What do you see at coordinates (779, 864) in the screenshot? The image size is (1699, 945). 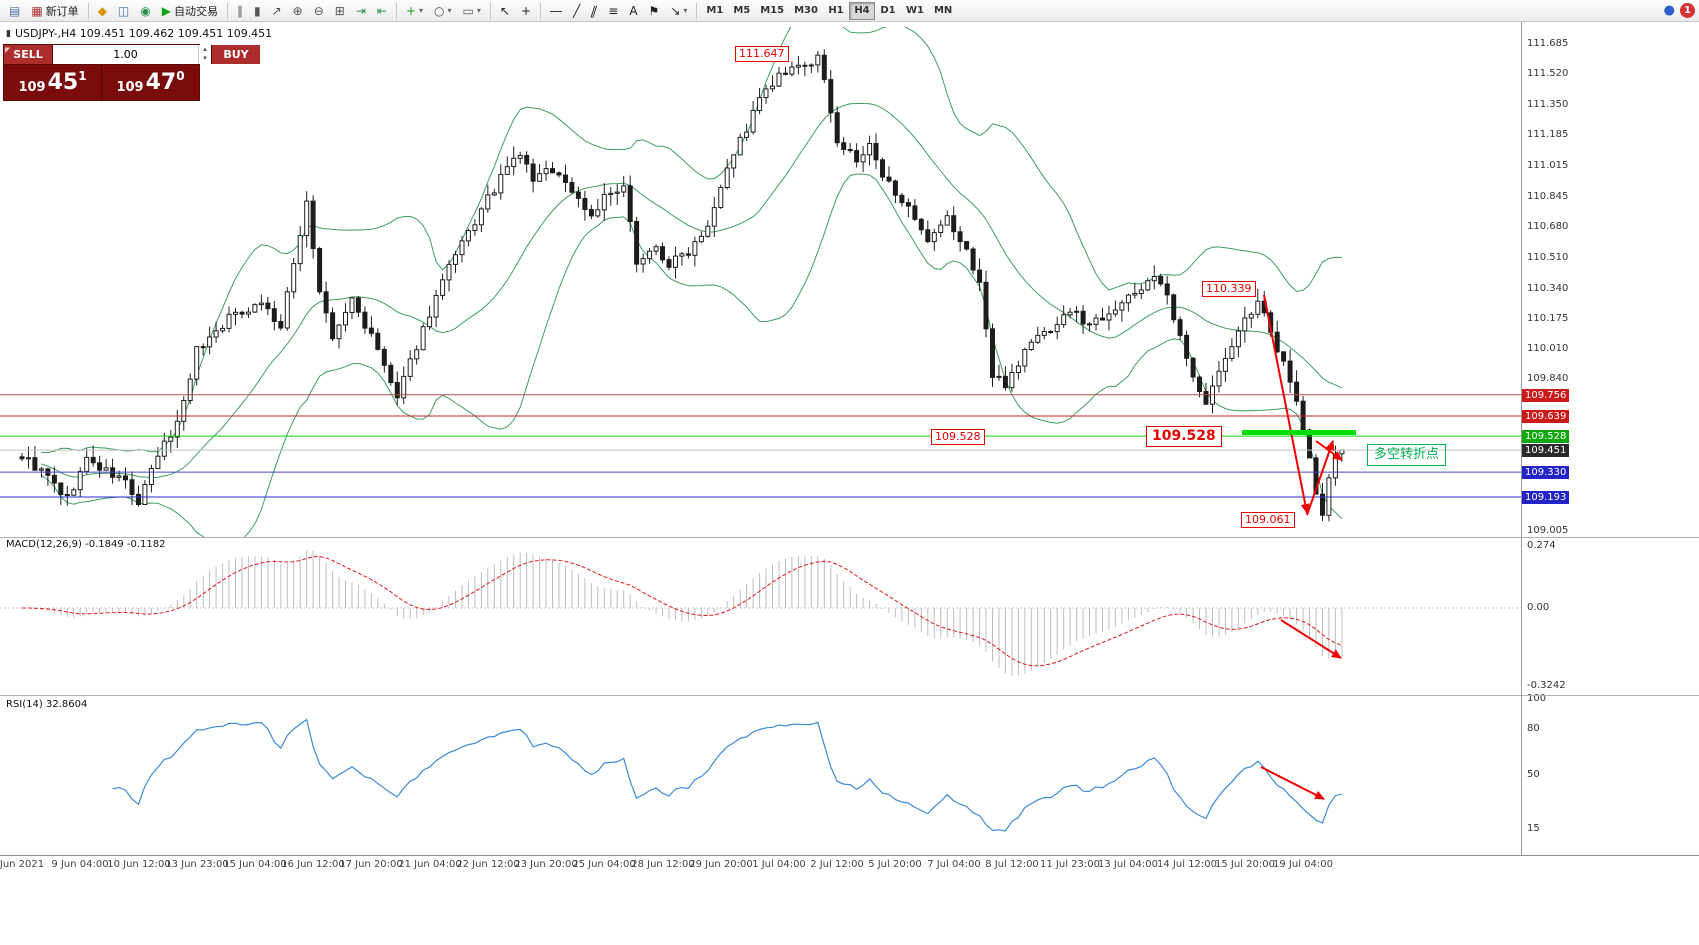 I see `time-tick-label: 1 Jul 04:00` at bounding box center [779, 864].